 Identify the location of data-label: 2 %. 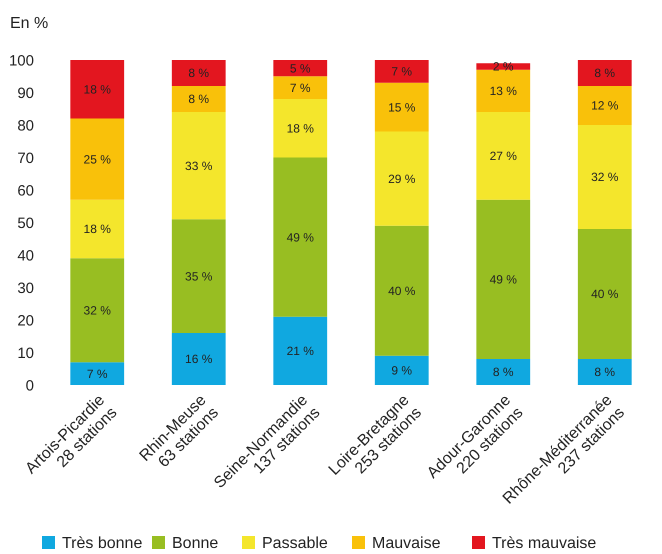
(503, 67).